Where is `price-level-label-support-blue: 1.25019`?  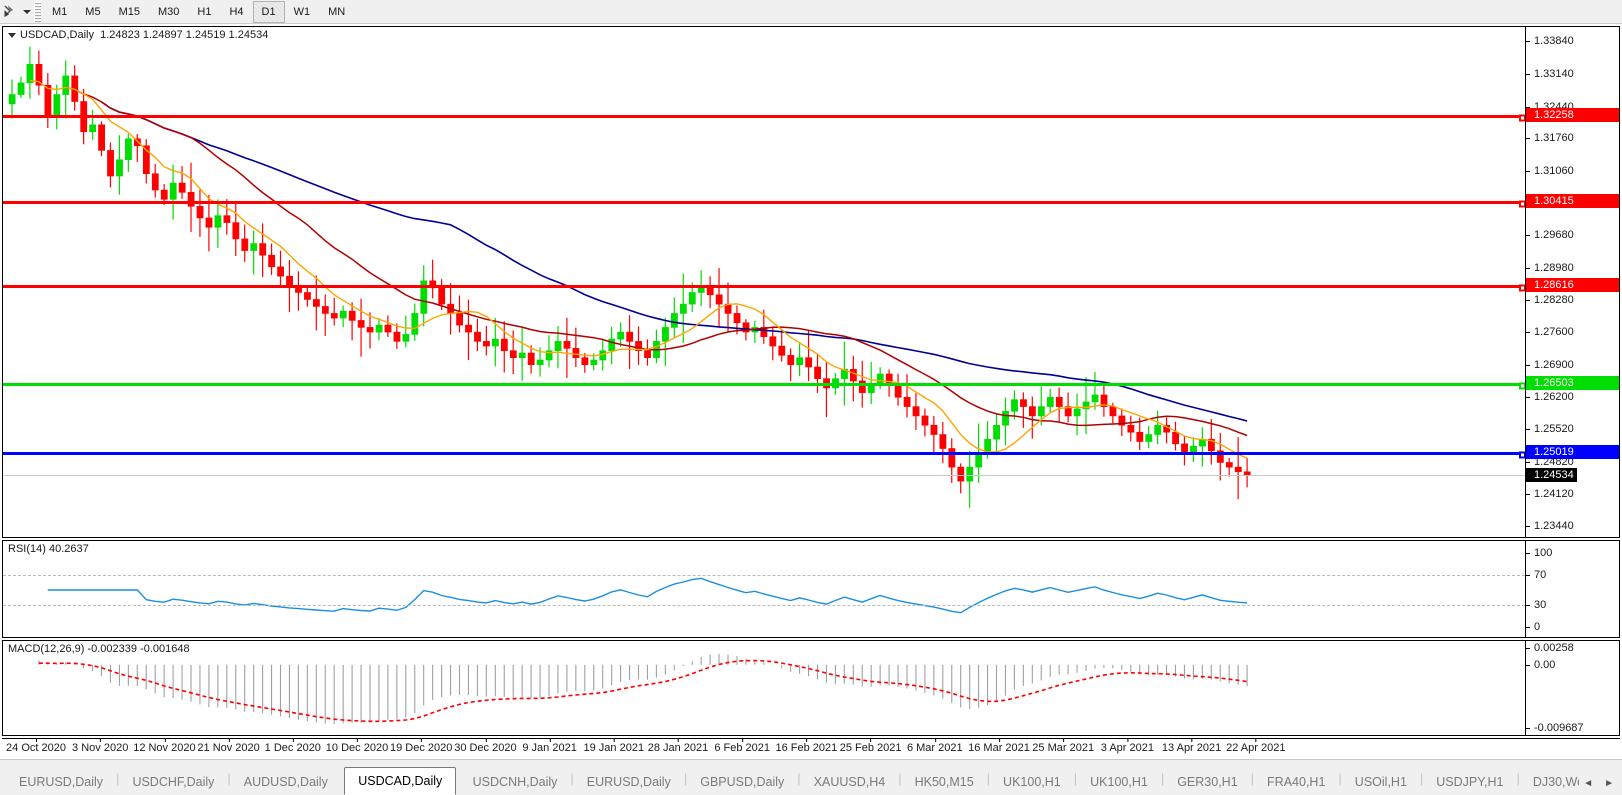 price-level-label-support-blue: 1.25019 is located at coordinates (1572, 452).